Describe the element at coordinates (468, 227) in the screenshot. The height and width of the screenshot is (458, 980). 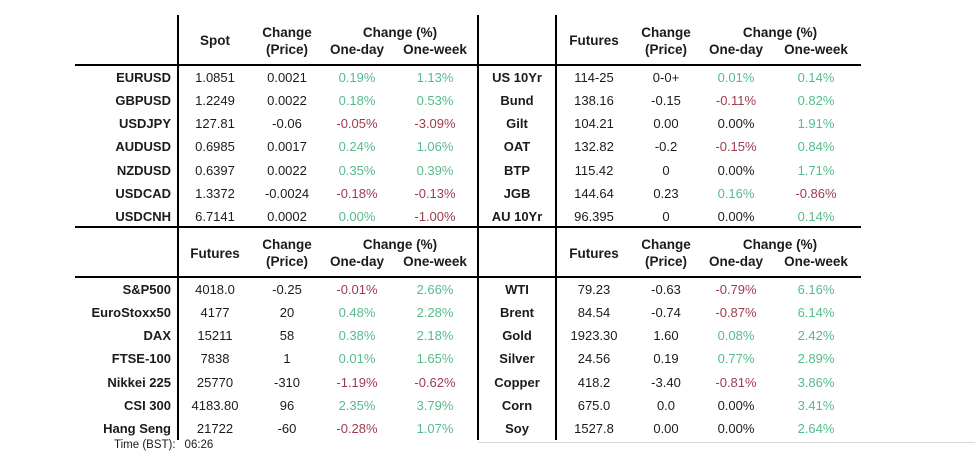
I see `divider-section` at that location.